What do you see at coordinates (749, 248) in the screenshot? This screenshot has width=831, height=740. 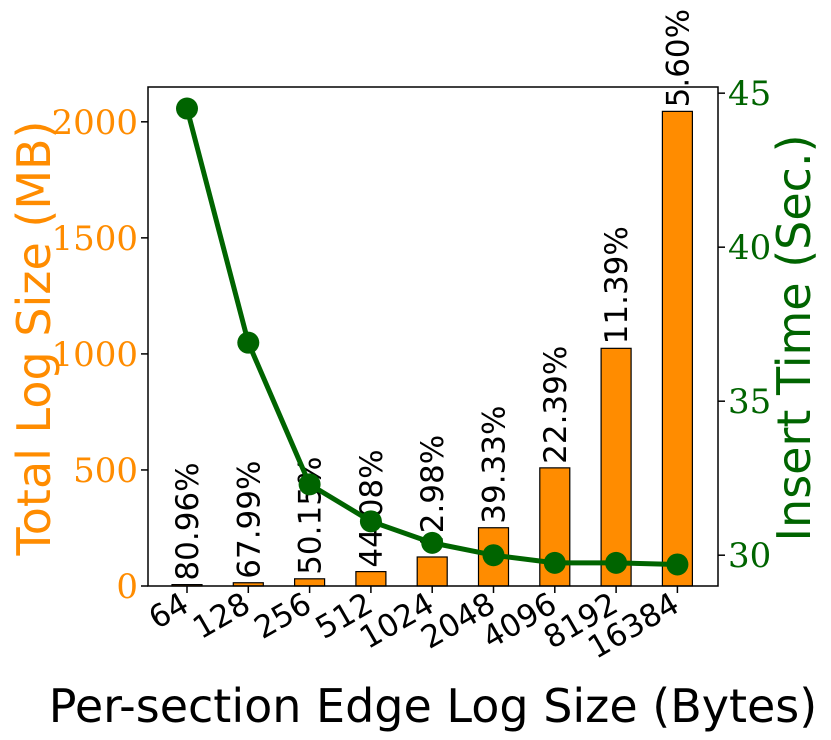 I see `y2-tick-label: 40` at bounding box center [749, 248].